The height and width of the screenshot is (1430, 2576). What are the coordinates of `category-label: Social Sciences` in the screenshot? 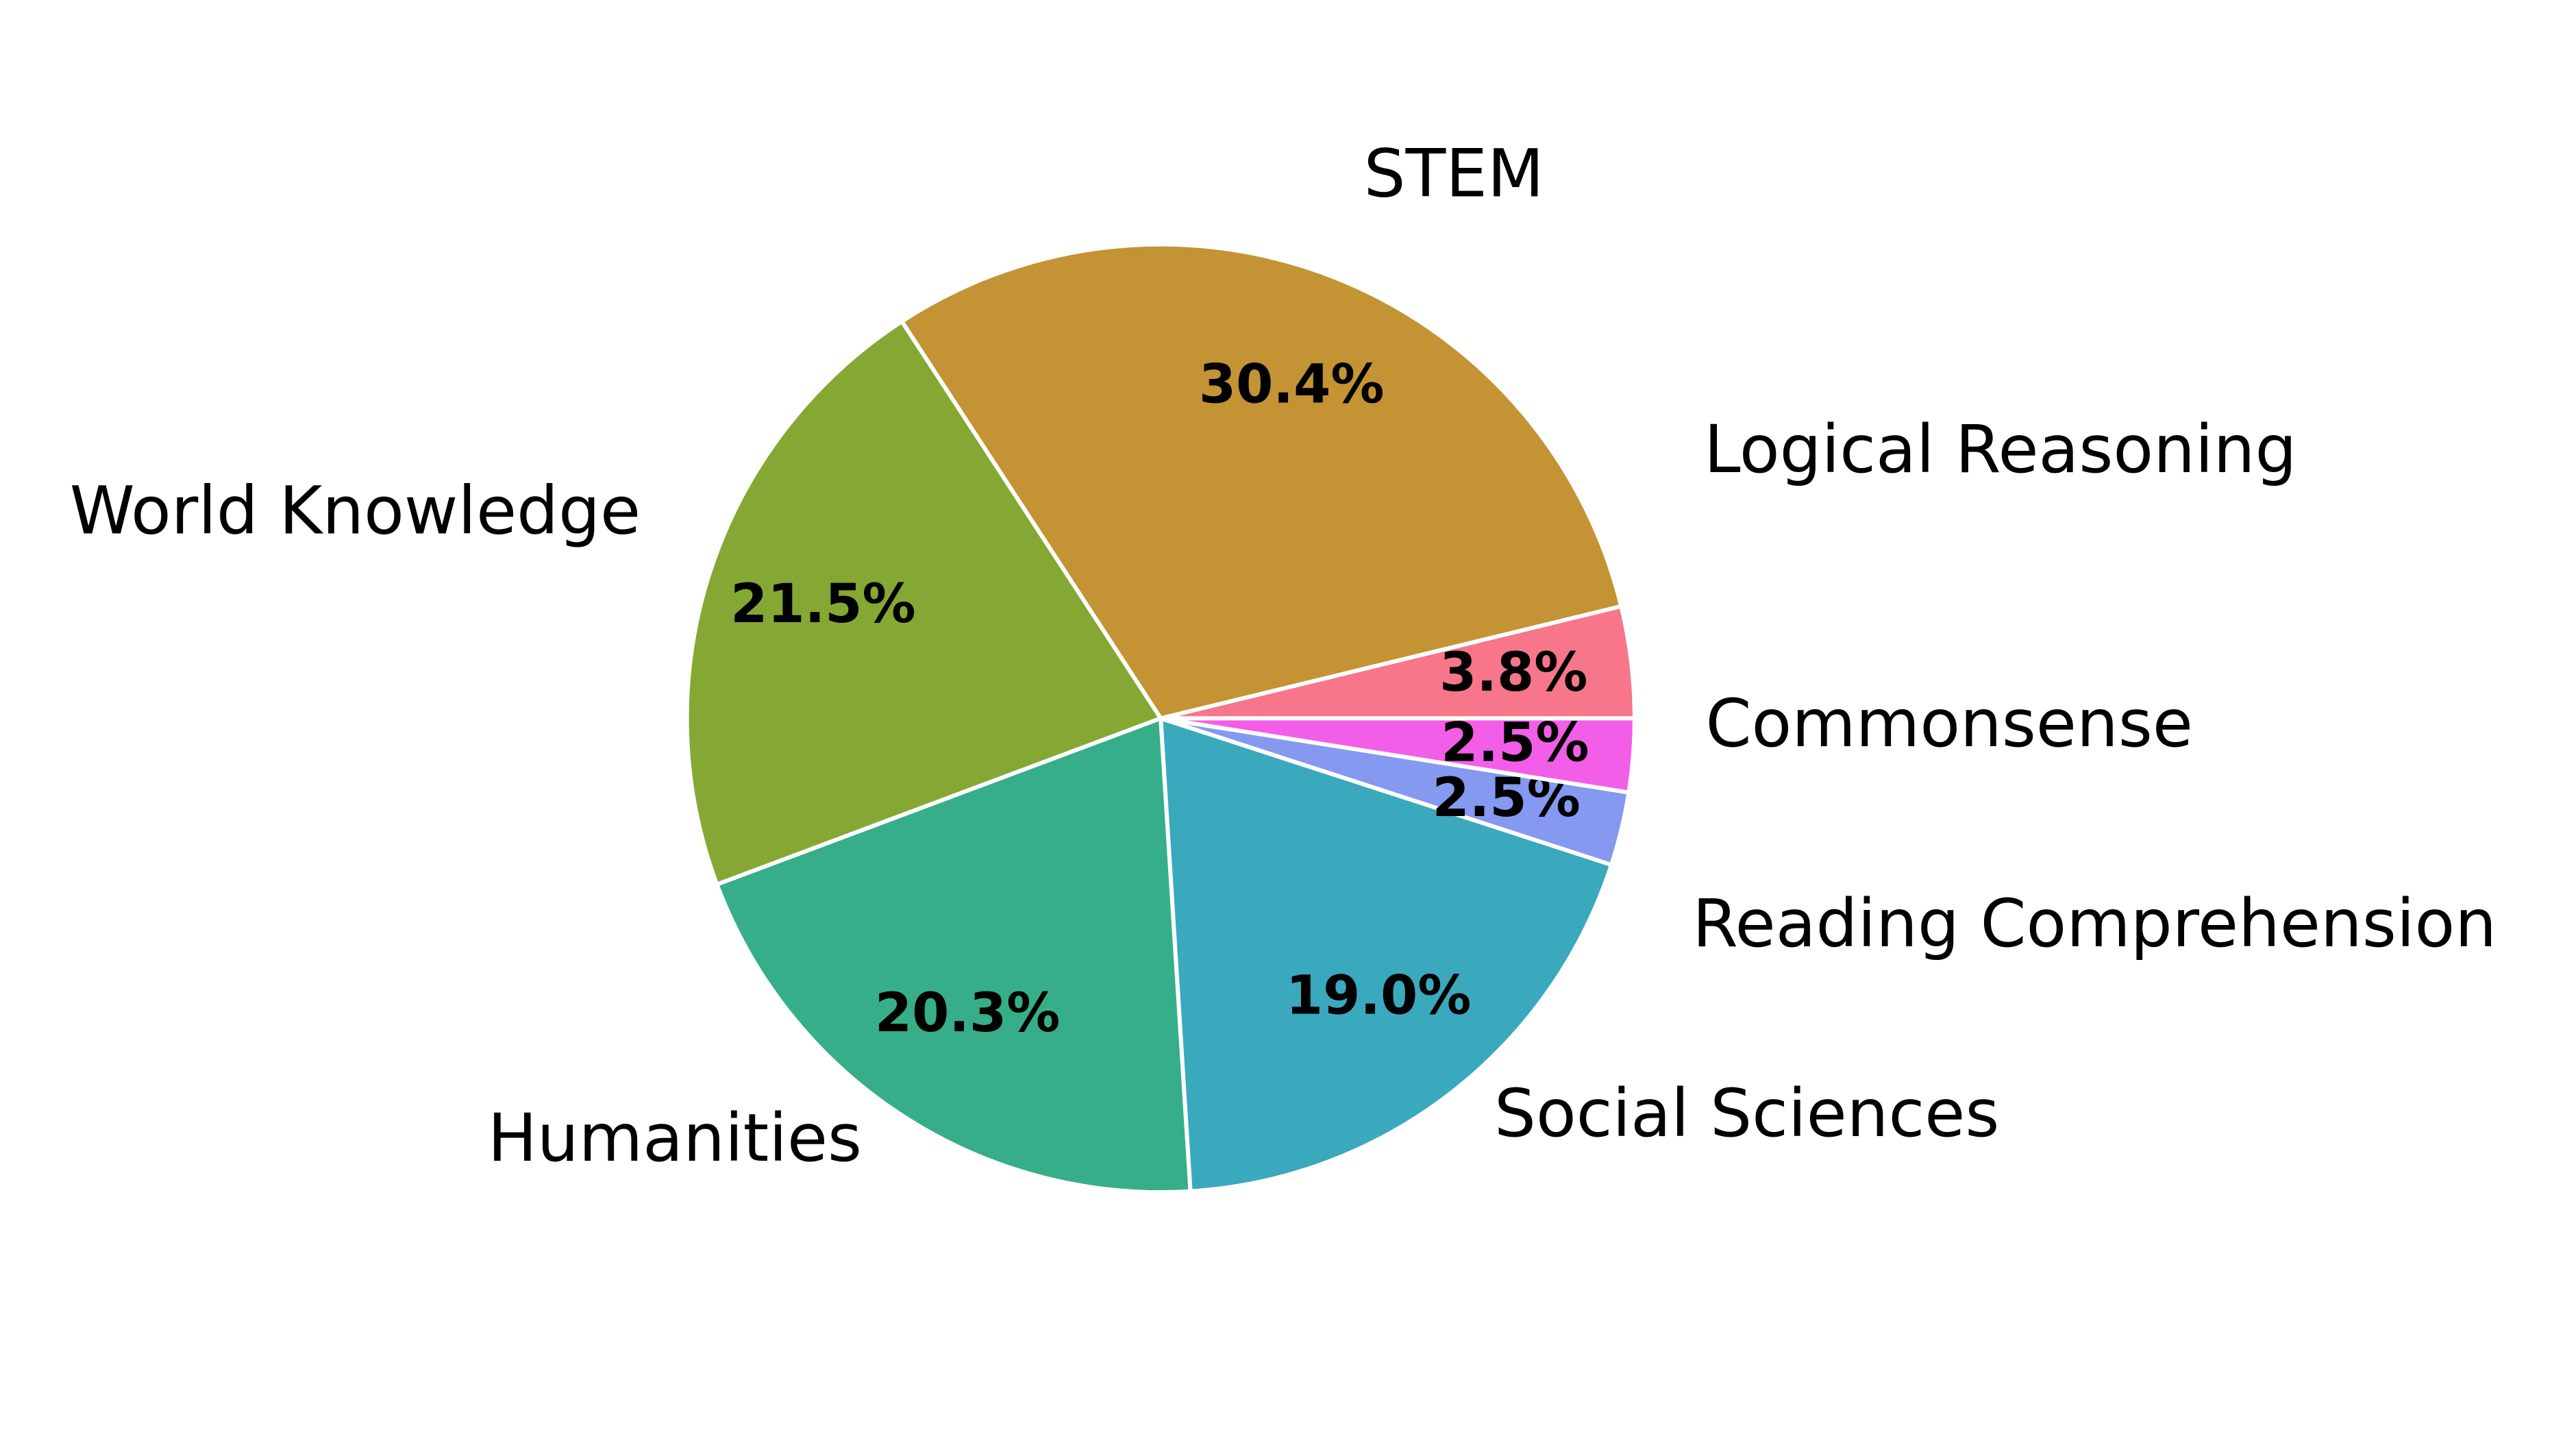 It's located at (1746, 1113).